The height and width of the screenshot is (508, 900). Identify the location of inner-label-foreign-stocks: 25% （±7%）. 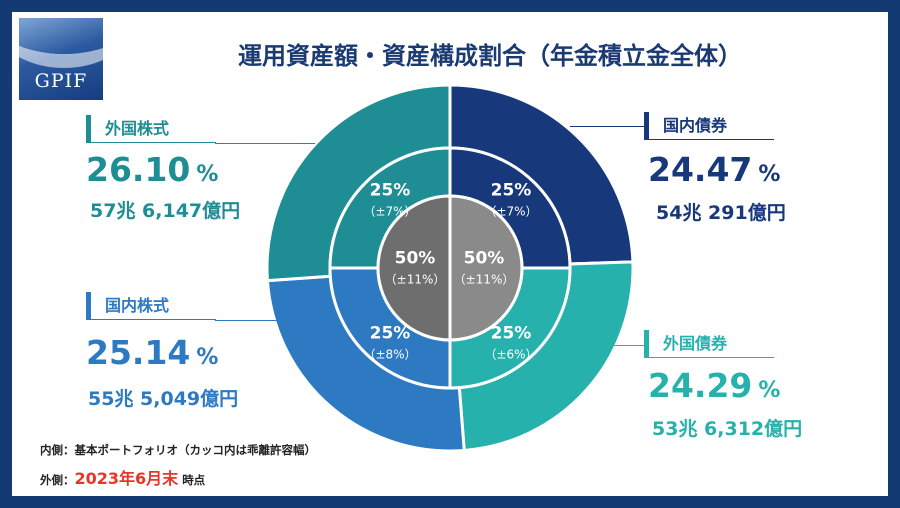
(389, 200).